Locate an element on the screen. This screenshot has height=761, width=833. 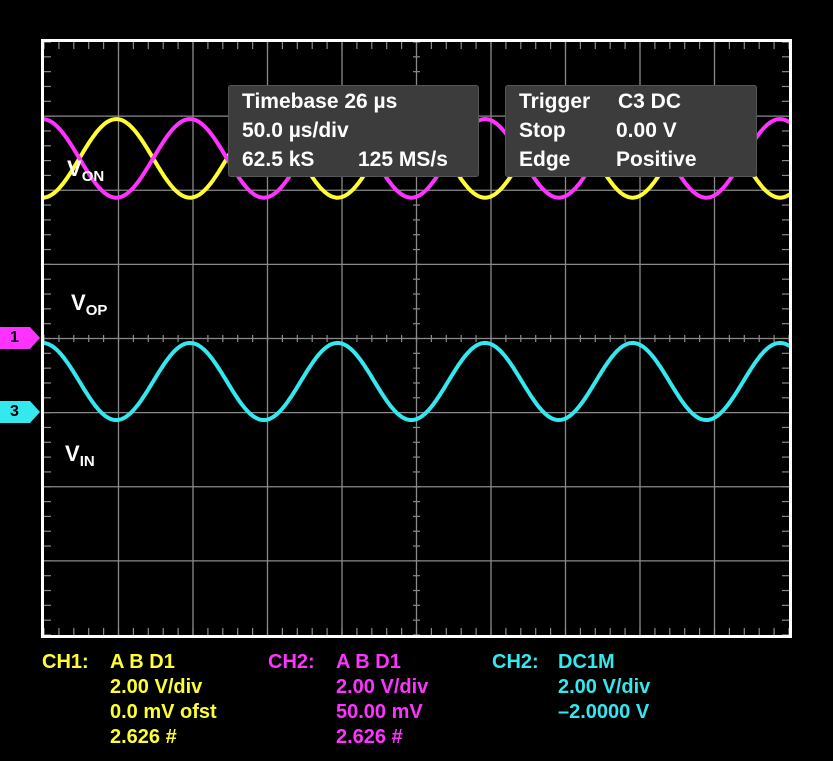
trigger-panel: Trigger C3 DC Stop 0.00 V Edge Positive is located at coordinates (631, 131).